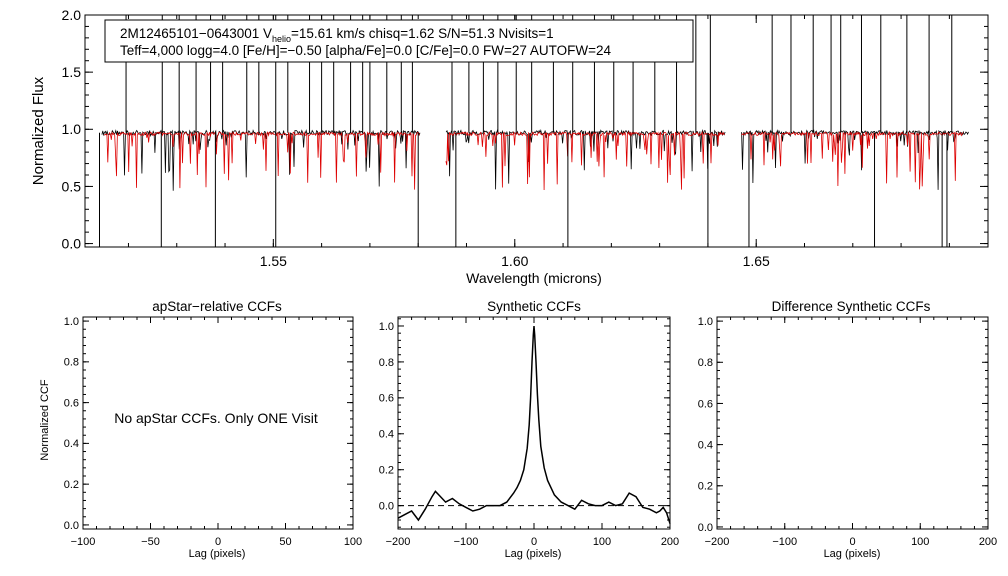  What do you see at coordinates (217, 306) in the screenshot?
I see `apstar-ccf-title: apStar−relative CCFs` at bounding box center [217, 306].